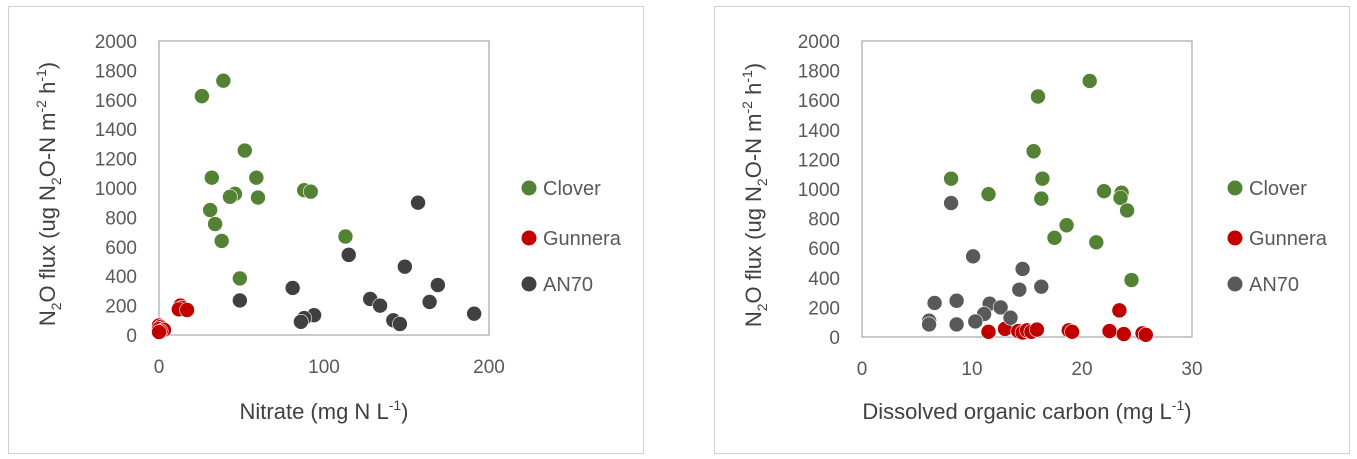 The image size is (1357, 459). I want to click on series-clover, so click(1041, 180).